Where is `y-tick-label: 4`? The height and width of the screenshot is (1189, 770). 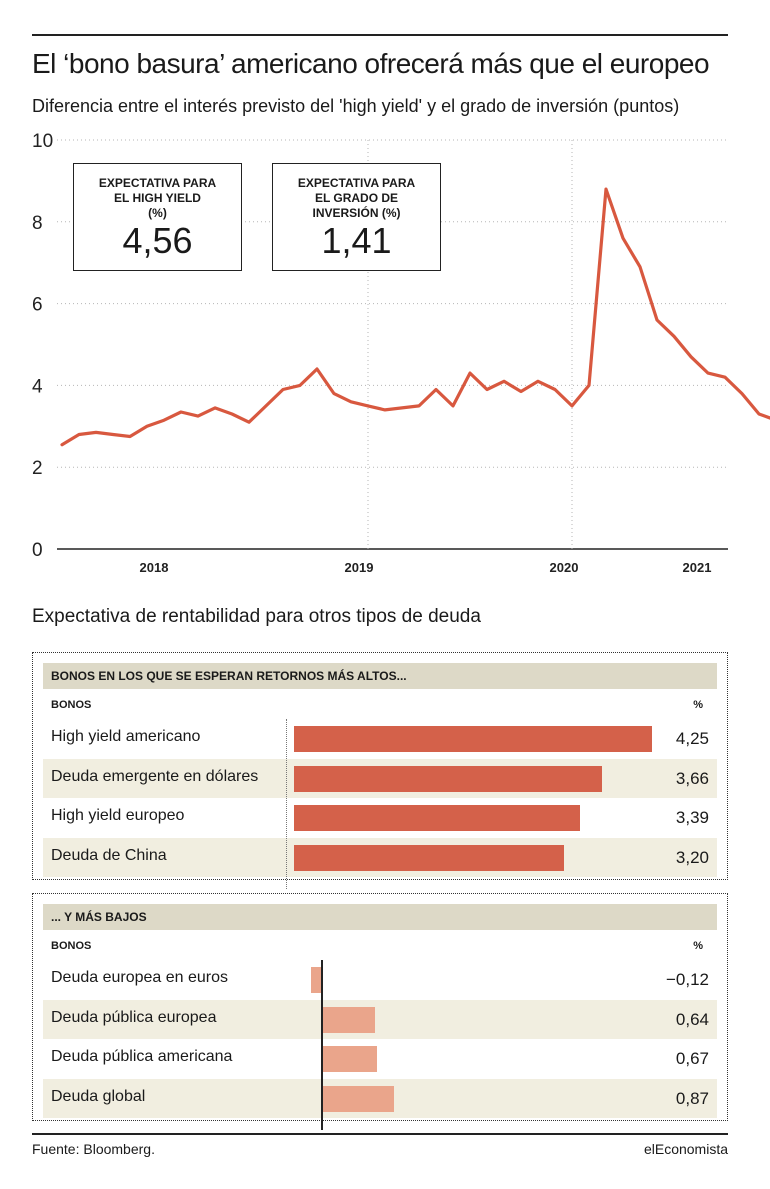
y-tick-label: 4 is located at coordinates (37, 386).